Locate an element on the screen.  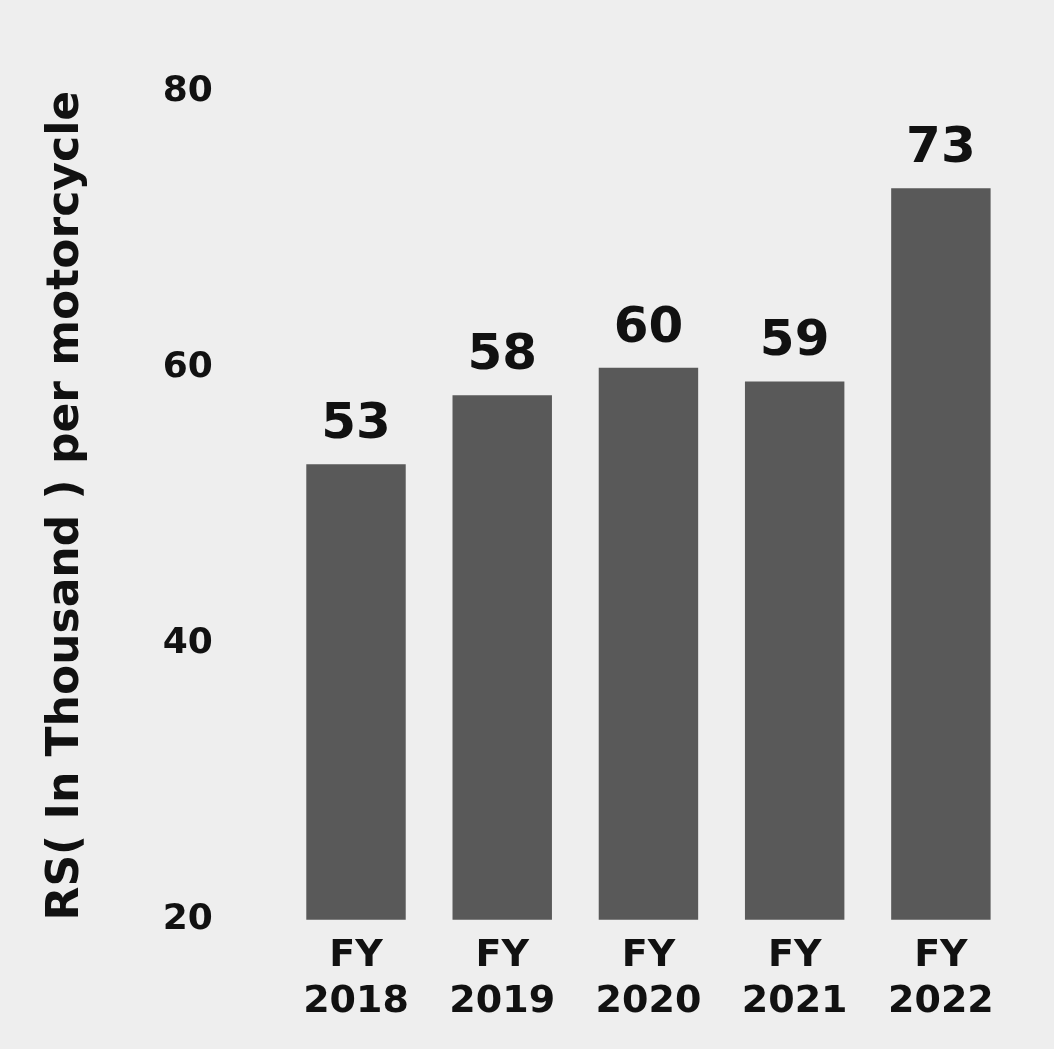
data-label: 73 is located at coordinates (941, 145).